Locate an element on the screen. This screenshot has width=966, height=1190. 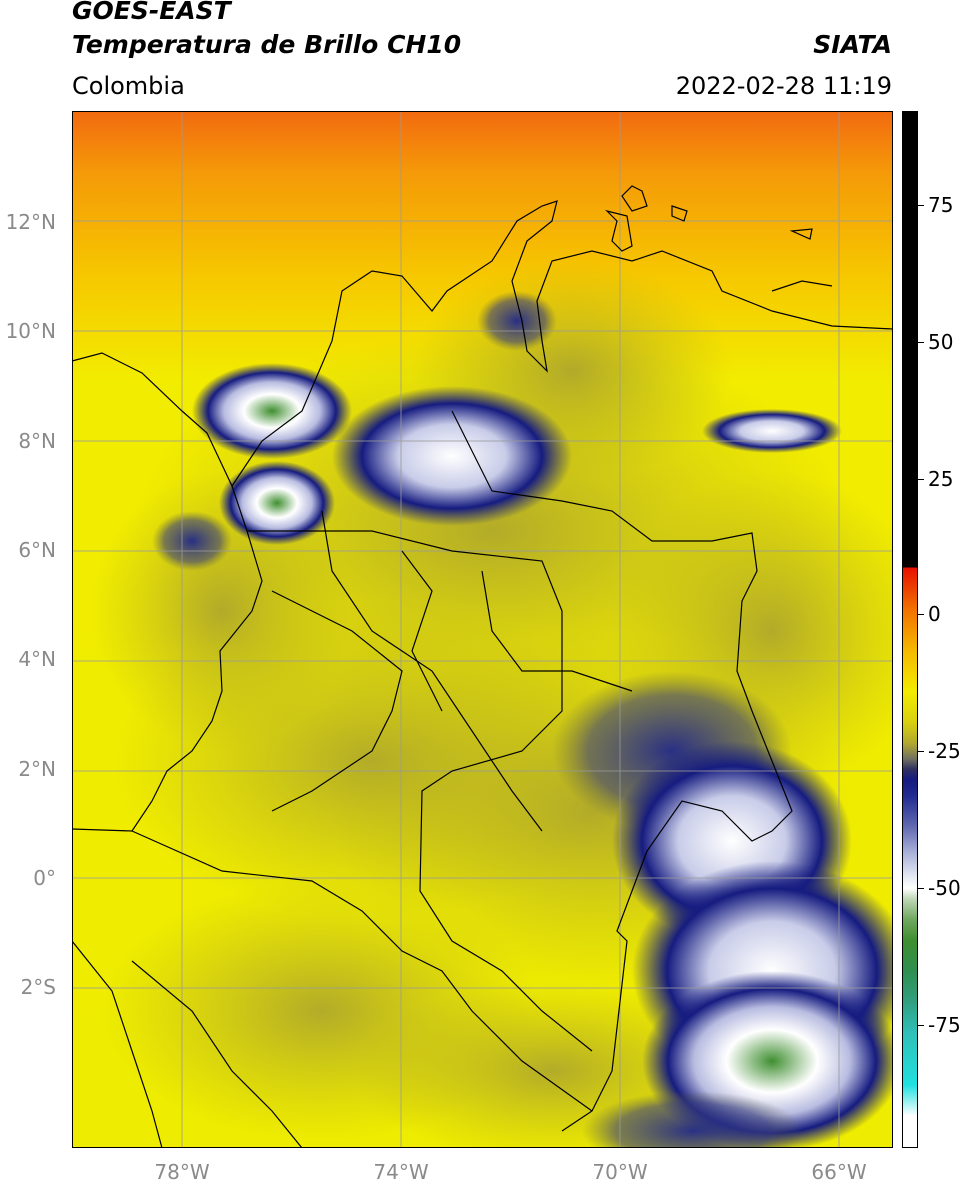
colorbar-label-75: 75 is located at coordinates (941, 205).